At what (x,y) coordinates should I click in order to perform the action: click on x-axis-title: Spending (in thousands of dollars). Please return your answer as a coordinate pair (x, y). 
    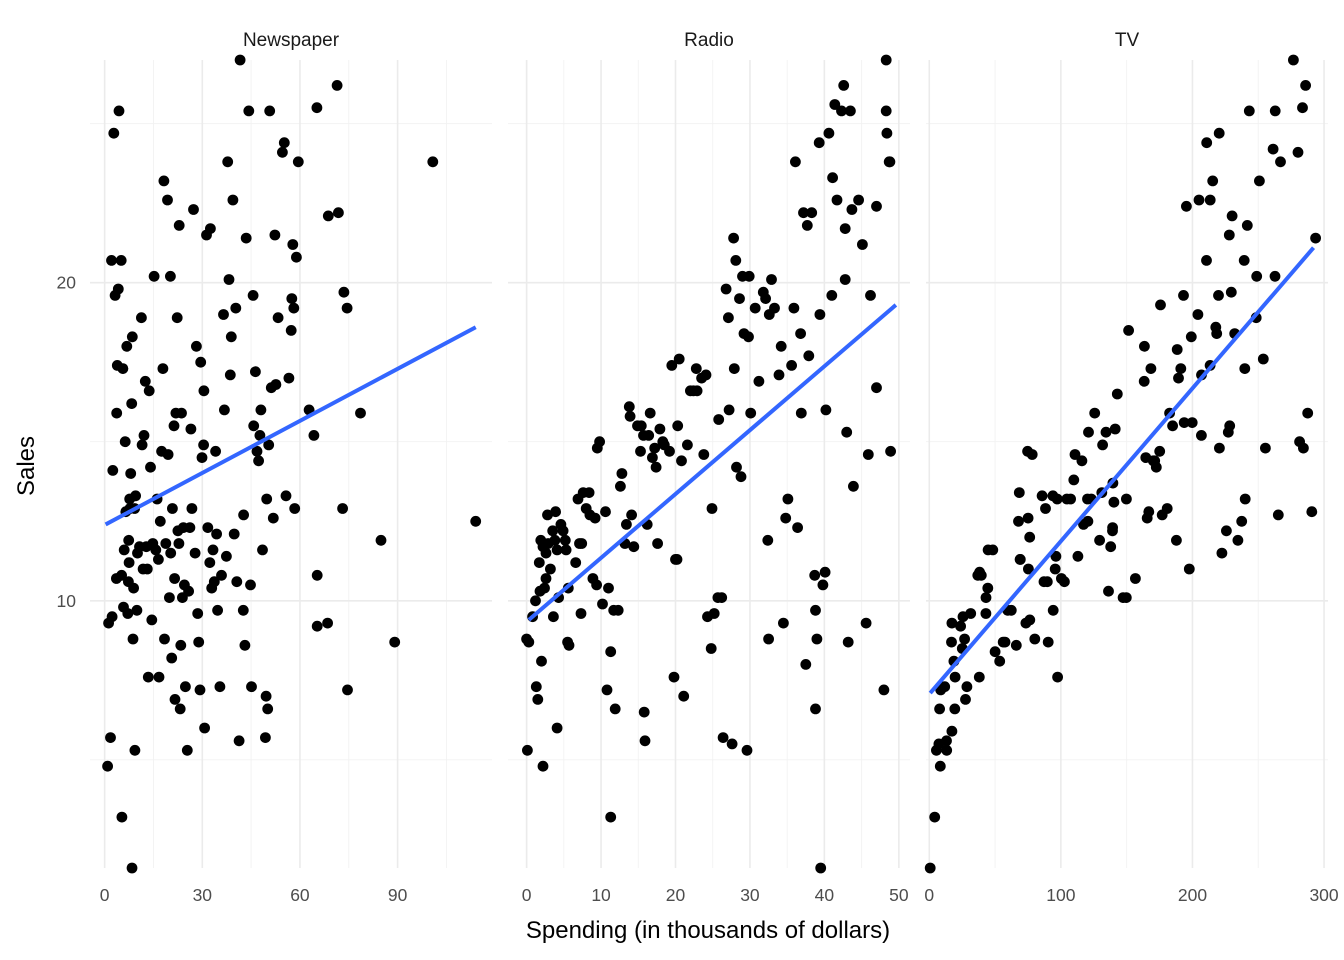
    Looking at the image, I should click on (708, 930).